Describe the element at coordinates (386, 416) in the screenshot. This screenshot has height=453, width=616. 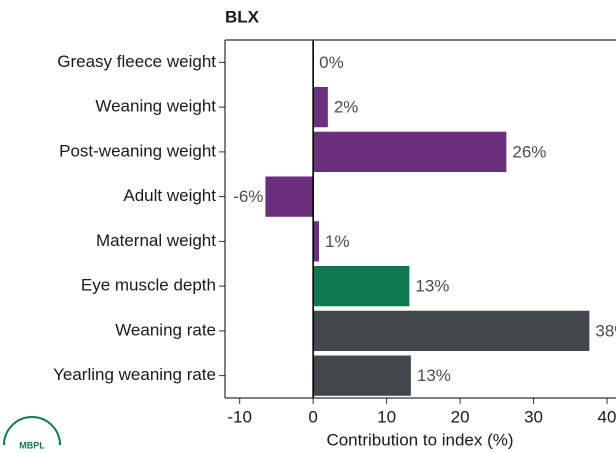
I see `x-tick-label: 10` at that location.